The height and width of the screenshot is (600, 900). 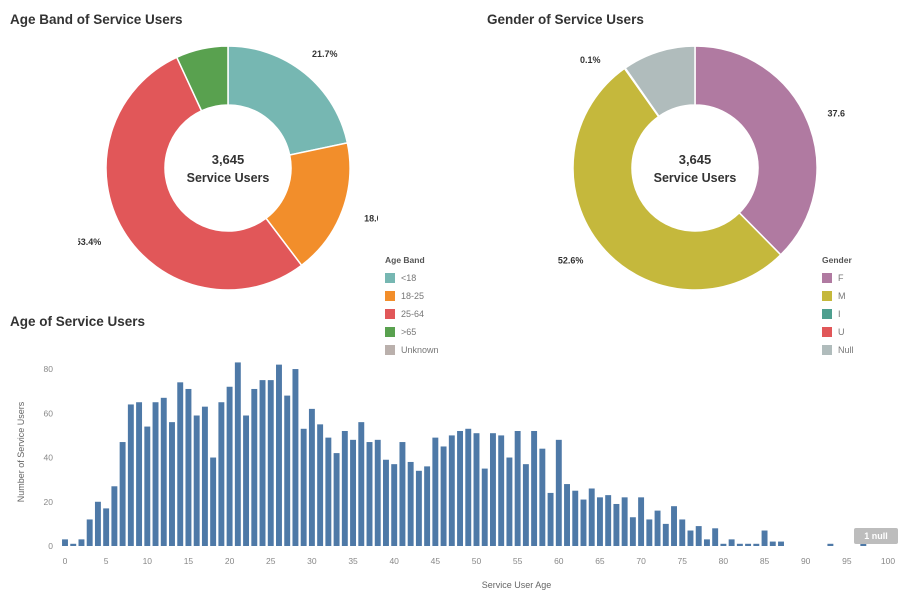 I want to click on legend-item: F, so click(x=838, y=278).